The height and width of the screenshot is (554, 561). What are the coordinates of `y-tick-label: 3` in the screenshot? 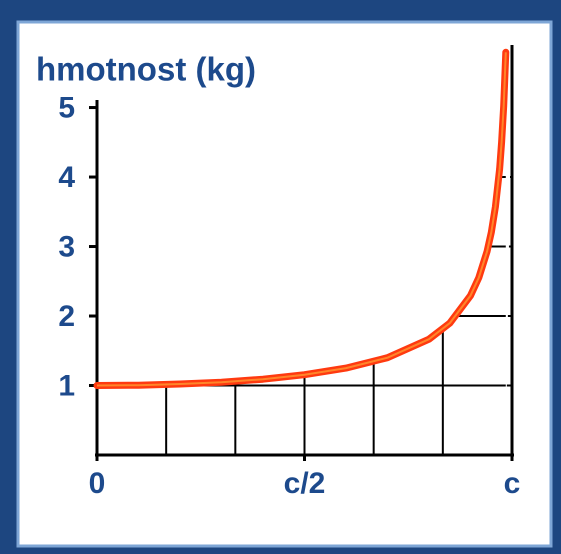 It's located at (66, 246).